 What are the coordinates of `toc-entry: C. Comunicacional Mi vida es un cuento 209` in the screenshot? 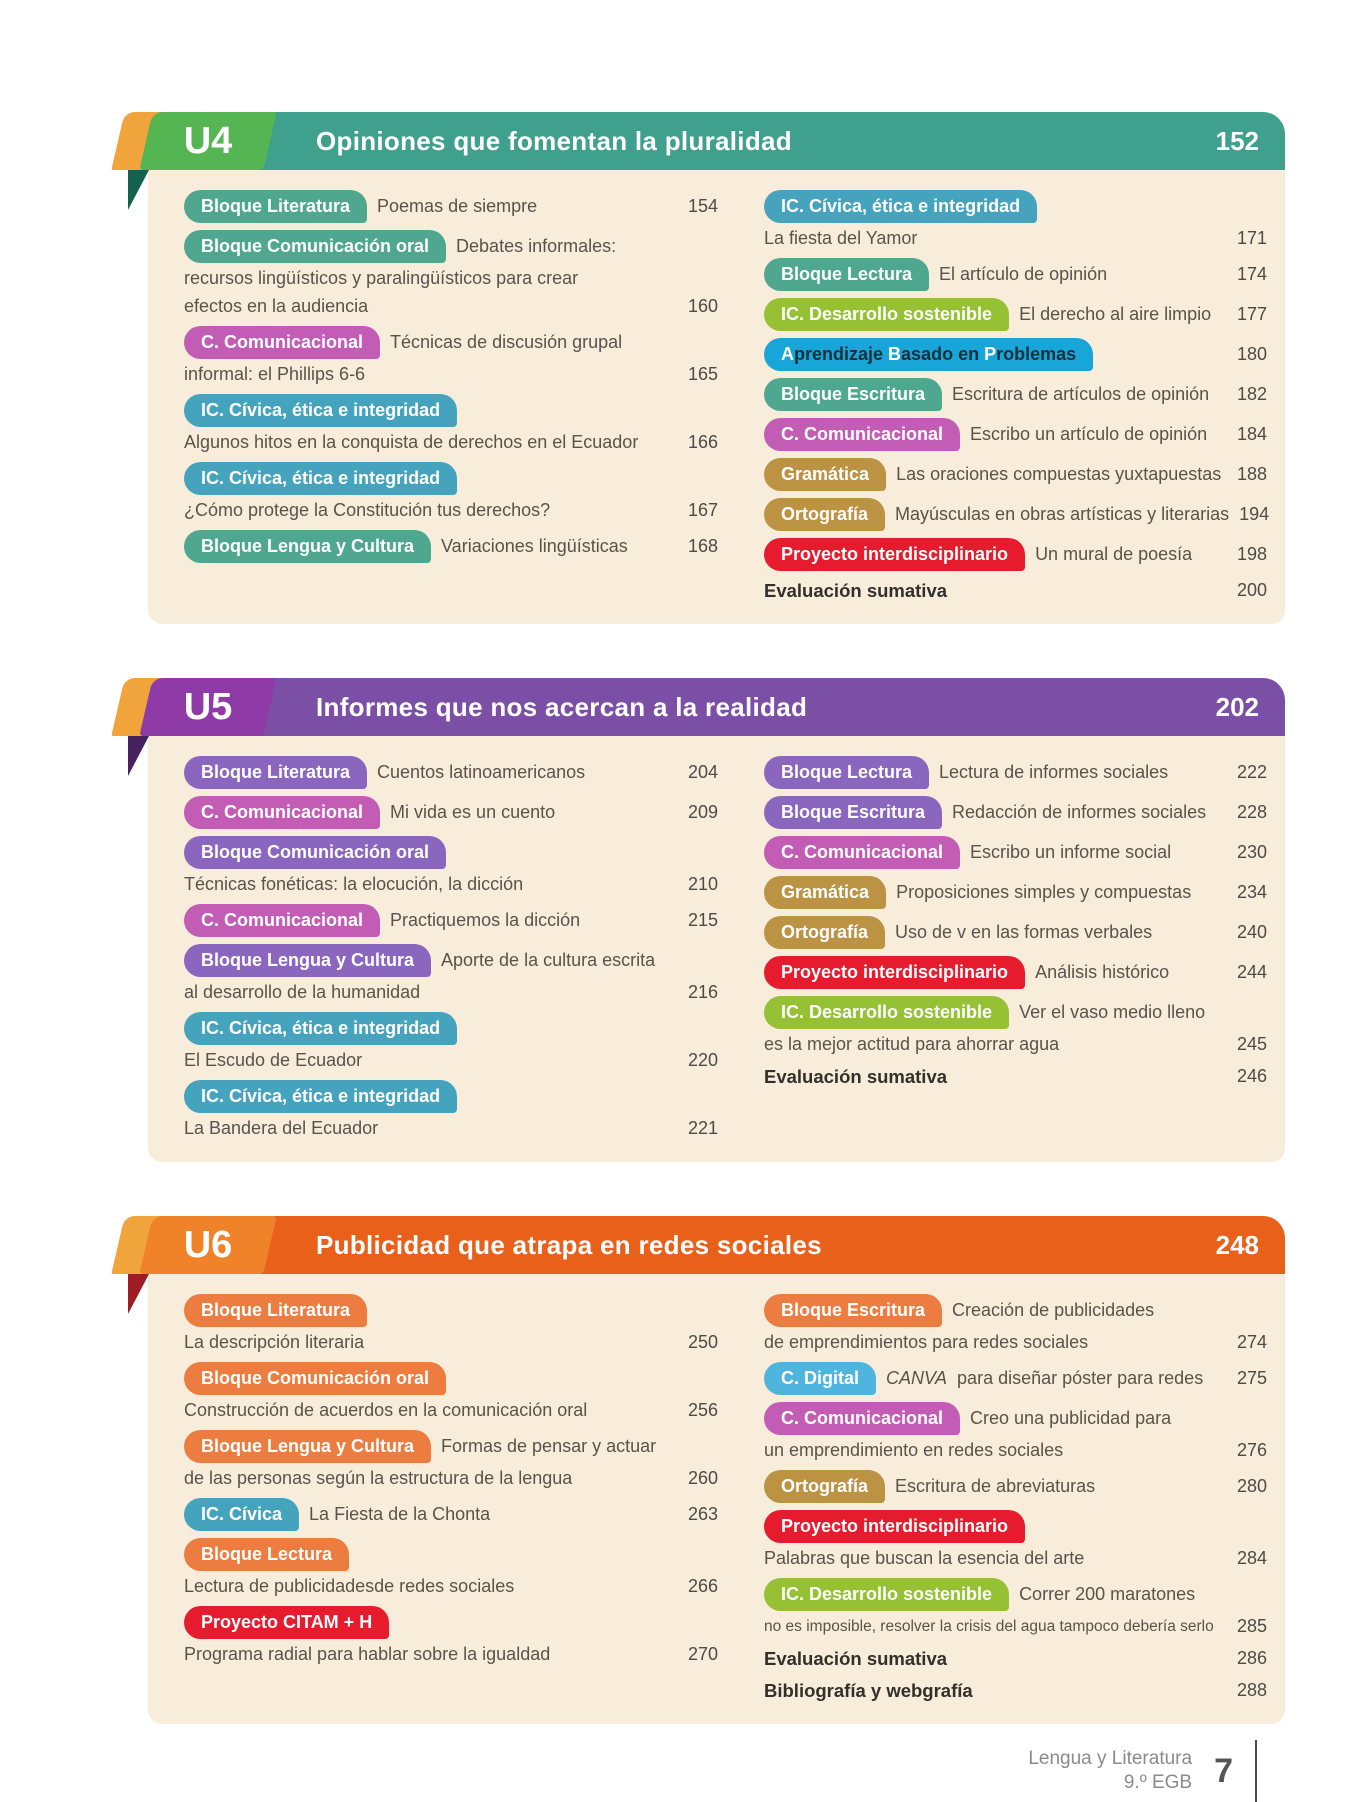 It's located at (451, 812).